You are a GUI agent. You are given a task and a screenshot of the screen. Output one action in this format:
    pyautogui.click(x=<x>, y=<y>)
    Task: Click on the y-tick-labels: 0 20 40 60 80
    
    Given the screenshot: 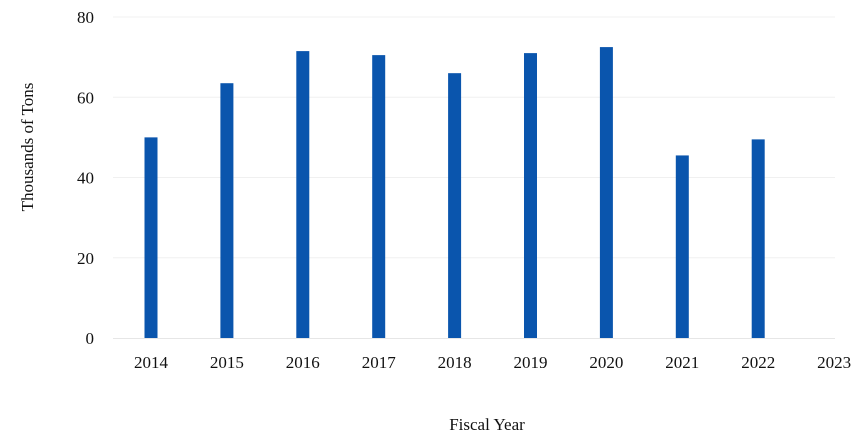 What is the action you would take?
    pyautogui.click(x=85, y=178)
    